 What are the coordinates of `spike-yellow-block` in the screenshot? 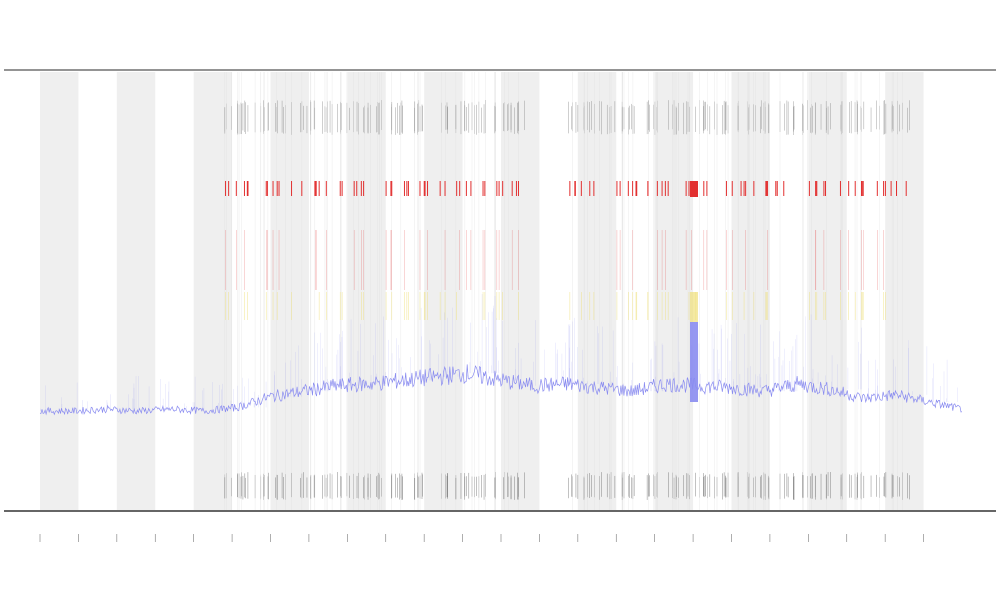 It's located at (694, 307).